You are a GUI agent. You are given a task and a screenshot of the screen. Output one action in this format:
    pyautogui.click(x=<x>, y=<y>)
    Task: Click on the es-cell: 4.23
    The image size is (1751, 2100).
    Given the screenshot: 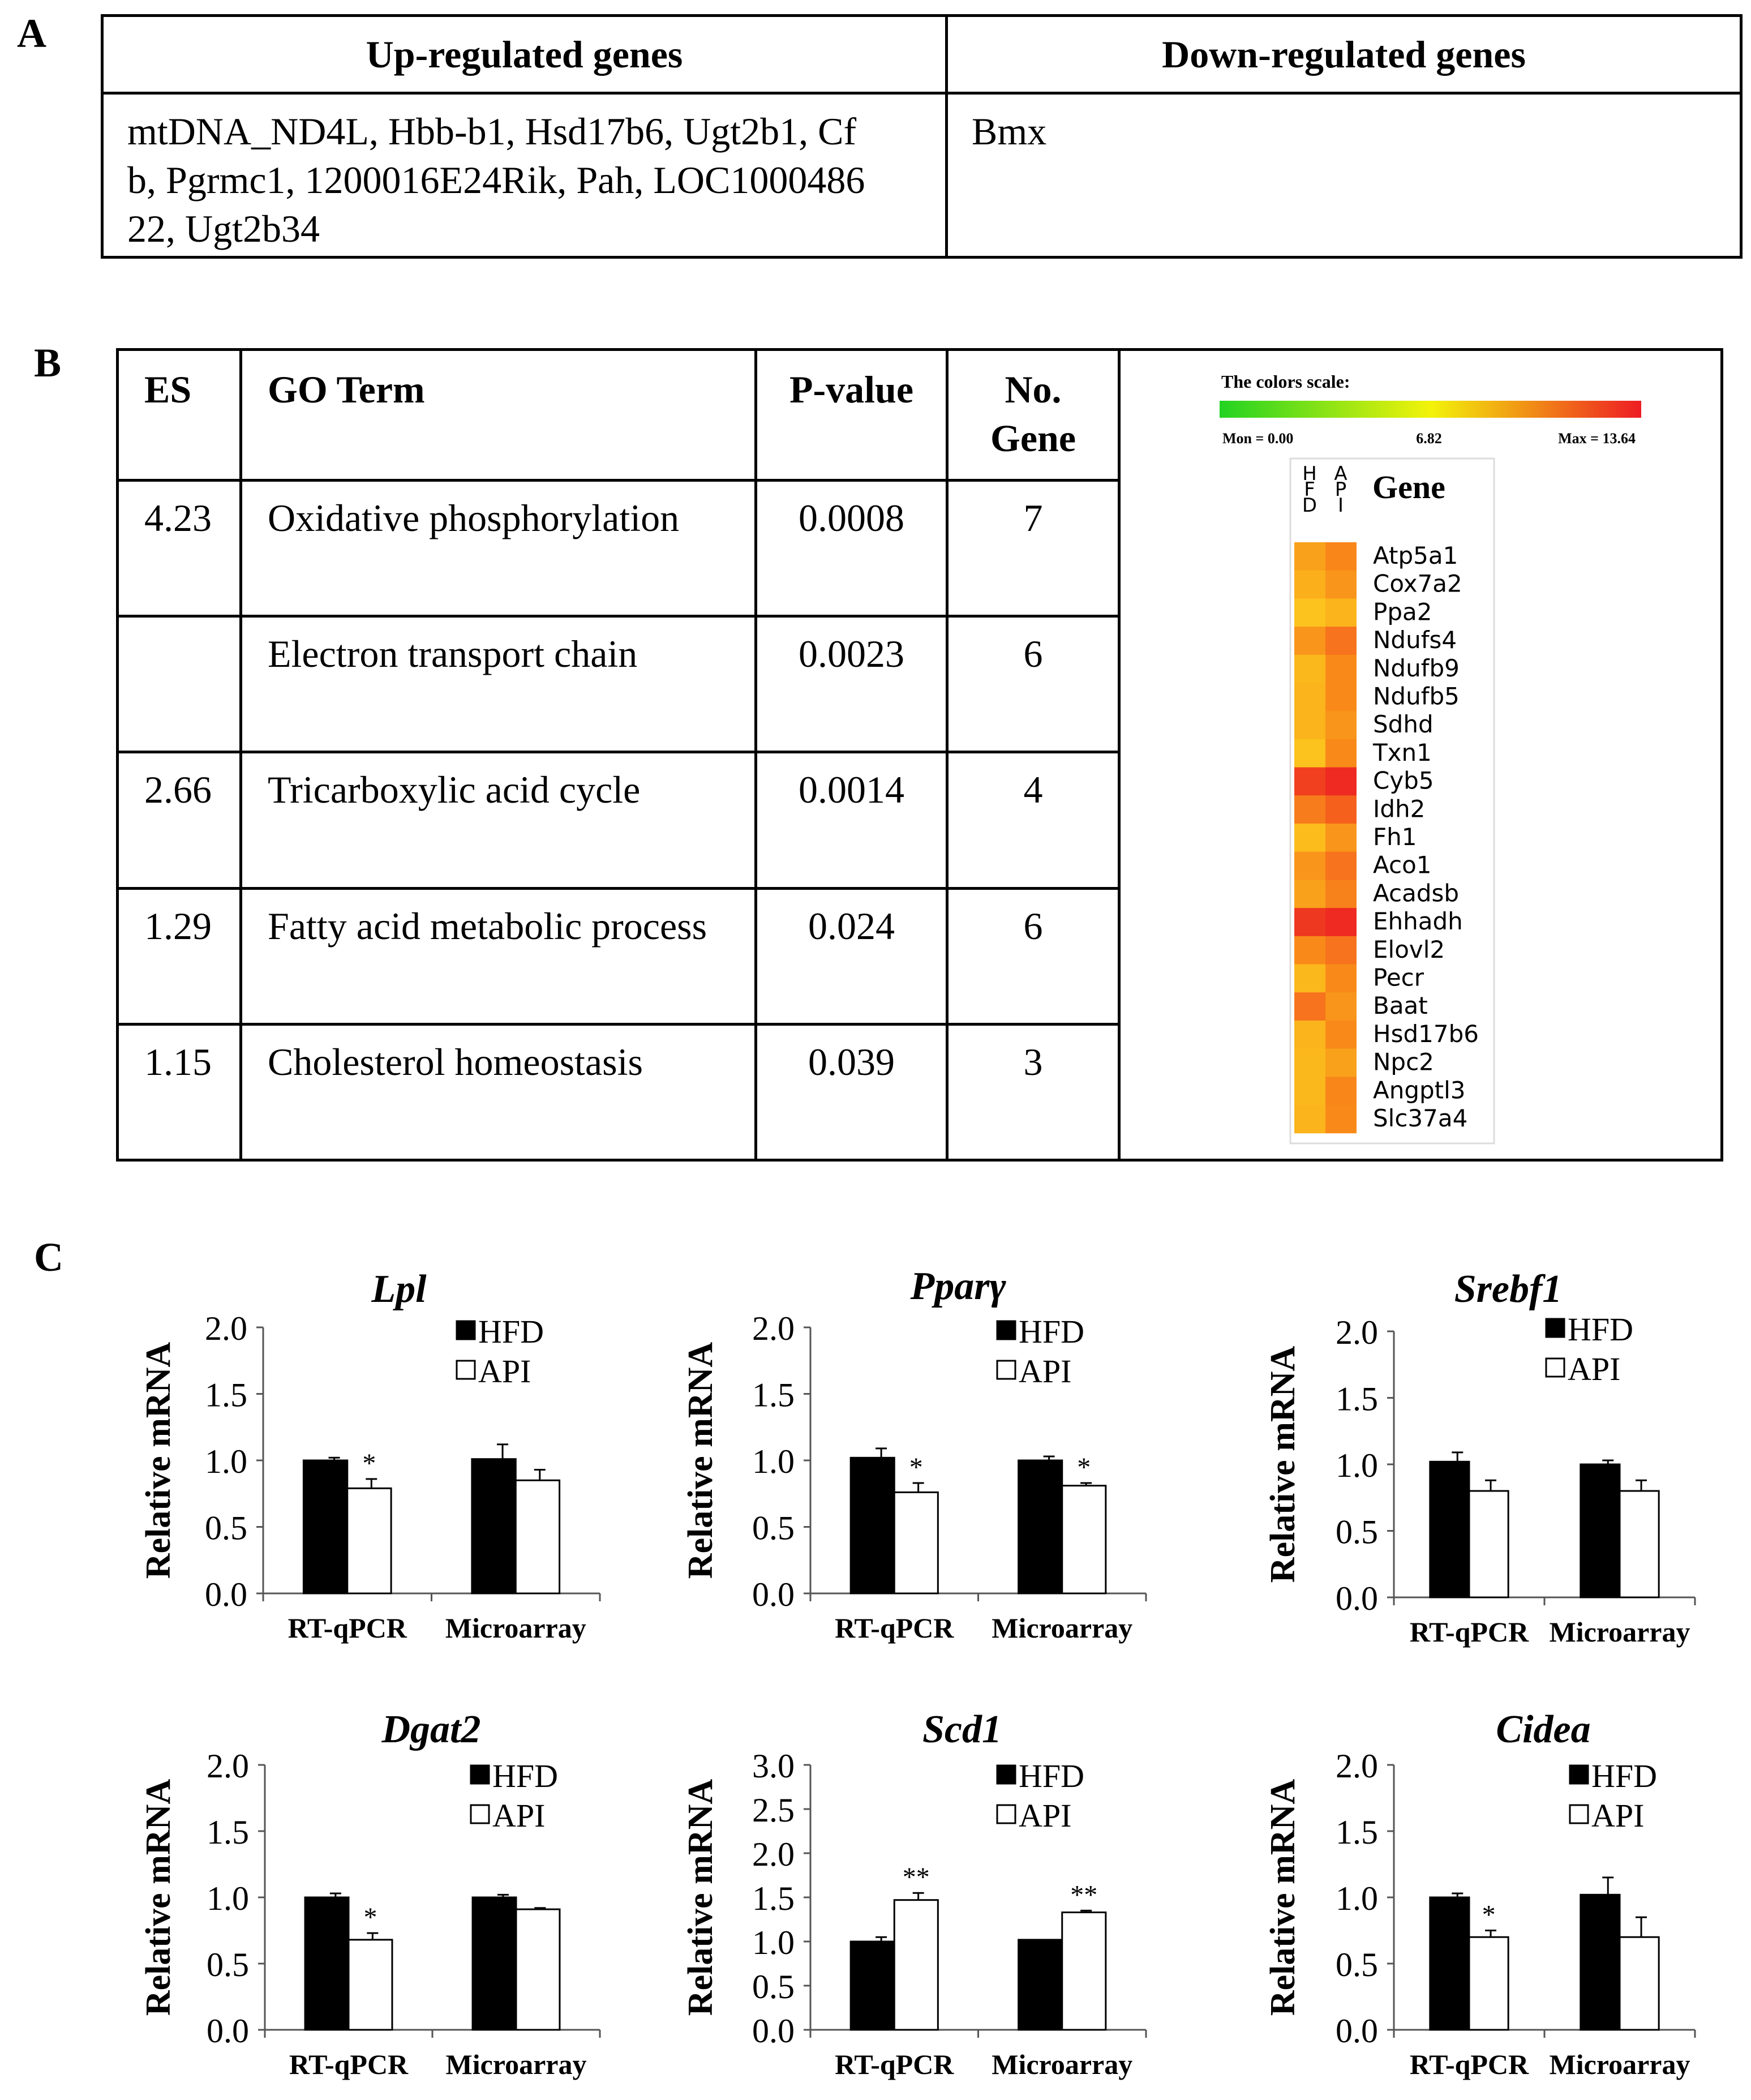 What is the action you would take?
    pyautogui.click(x=179, y=548)
    